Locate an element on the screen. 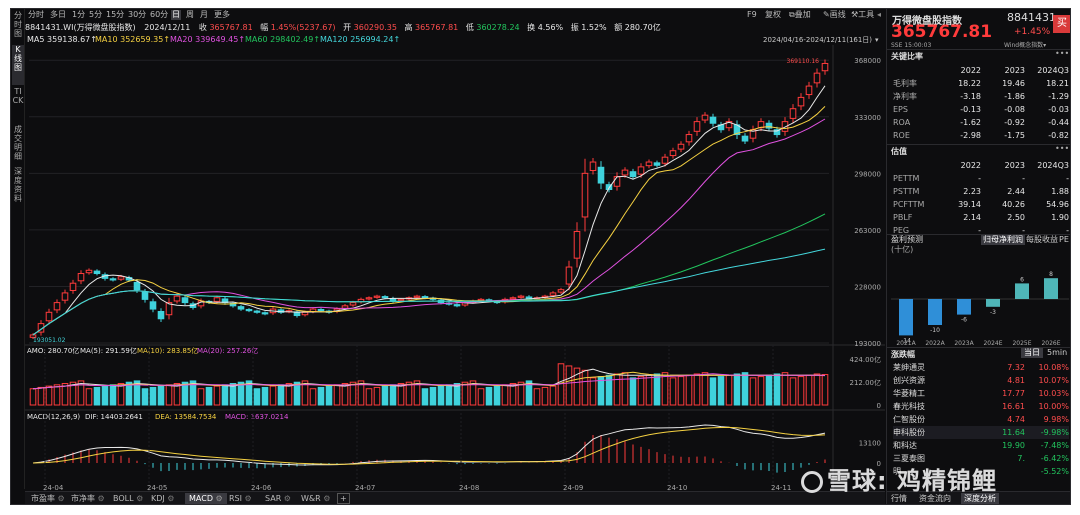 The width and height of the screenshot is (1080, 515). key-ratio-cell: -0.82 is located at coordinates (1058, 135).